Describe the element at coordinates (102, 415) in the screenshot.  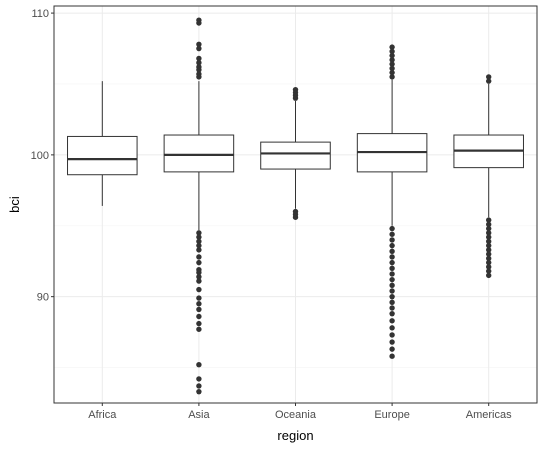
I see `x-tick-label: Africa` at that location.